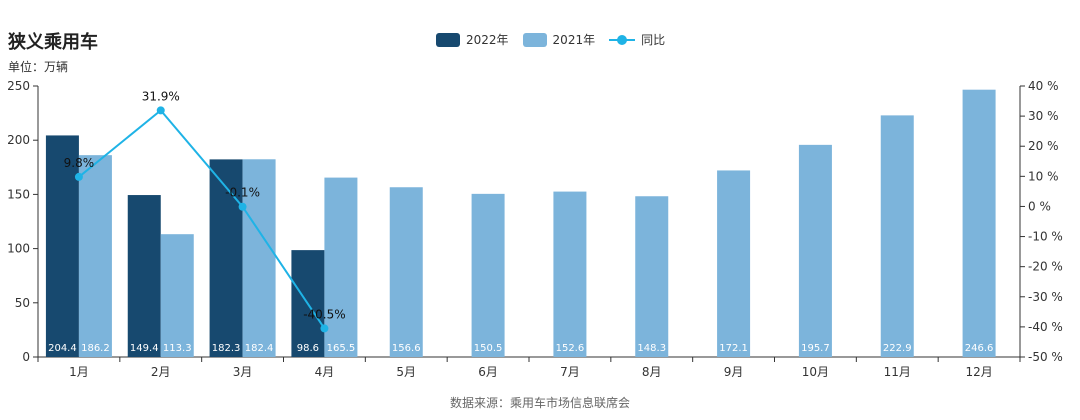 This screenshot has width=1080, height=420. Describe the element at coordinates (18, 194) in the screenshot. I see `y-tick-label-left: 150` at that location.